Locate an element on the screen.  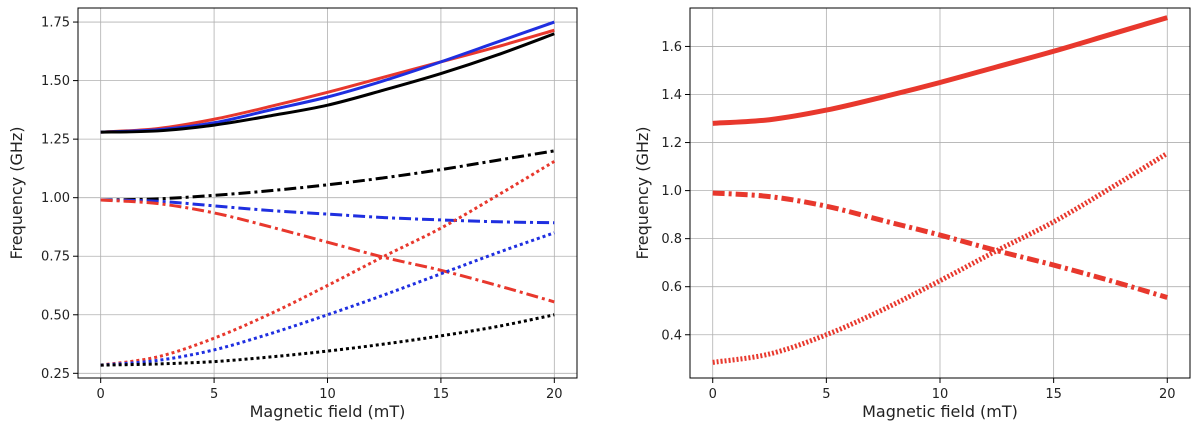
y-tick-label: 1.00 is located at coordinates (55, 198).